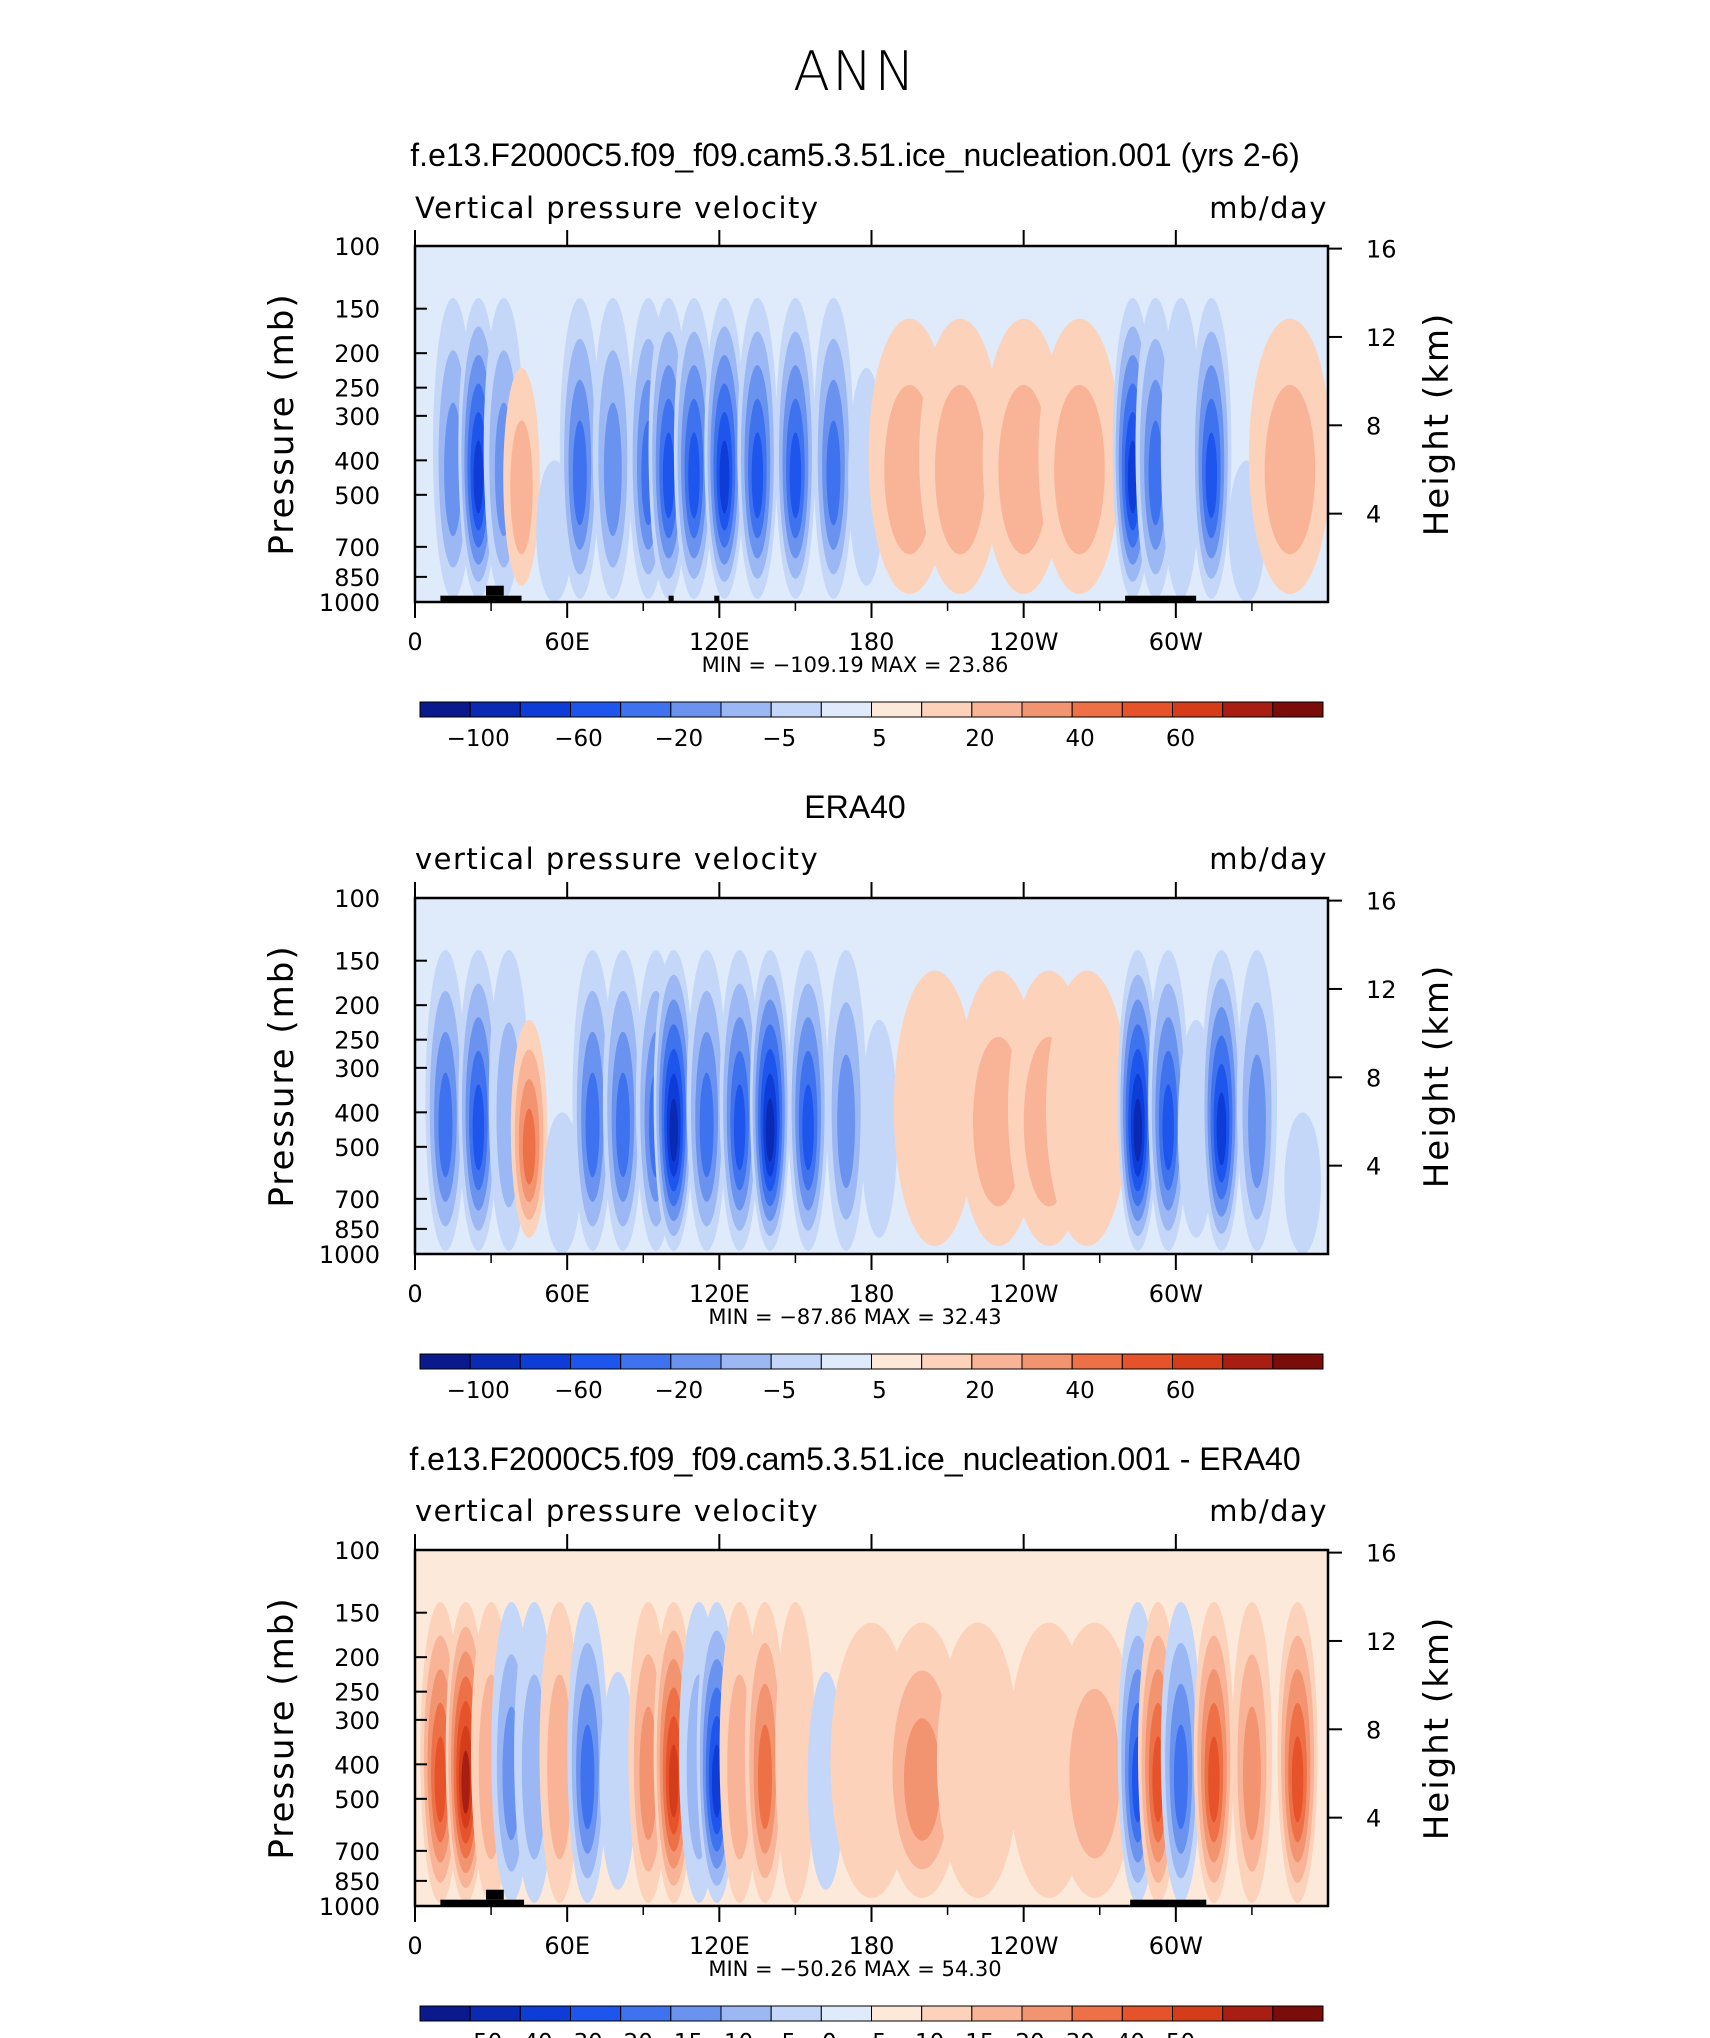 The width and height of the screenshot is (1710, 2038). Describe the element at coordinates (855, 71) in the screenshot. I see `page-title: ANN` at that location.